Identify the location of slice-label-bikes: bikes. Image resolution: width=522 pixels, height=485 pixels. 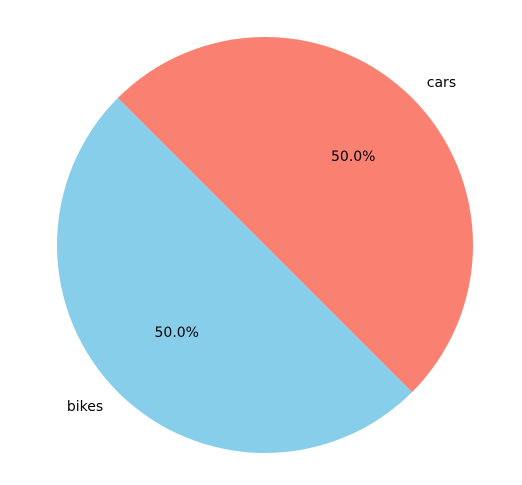
(85, 407).